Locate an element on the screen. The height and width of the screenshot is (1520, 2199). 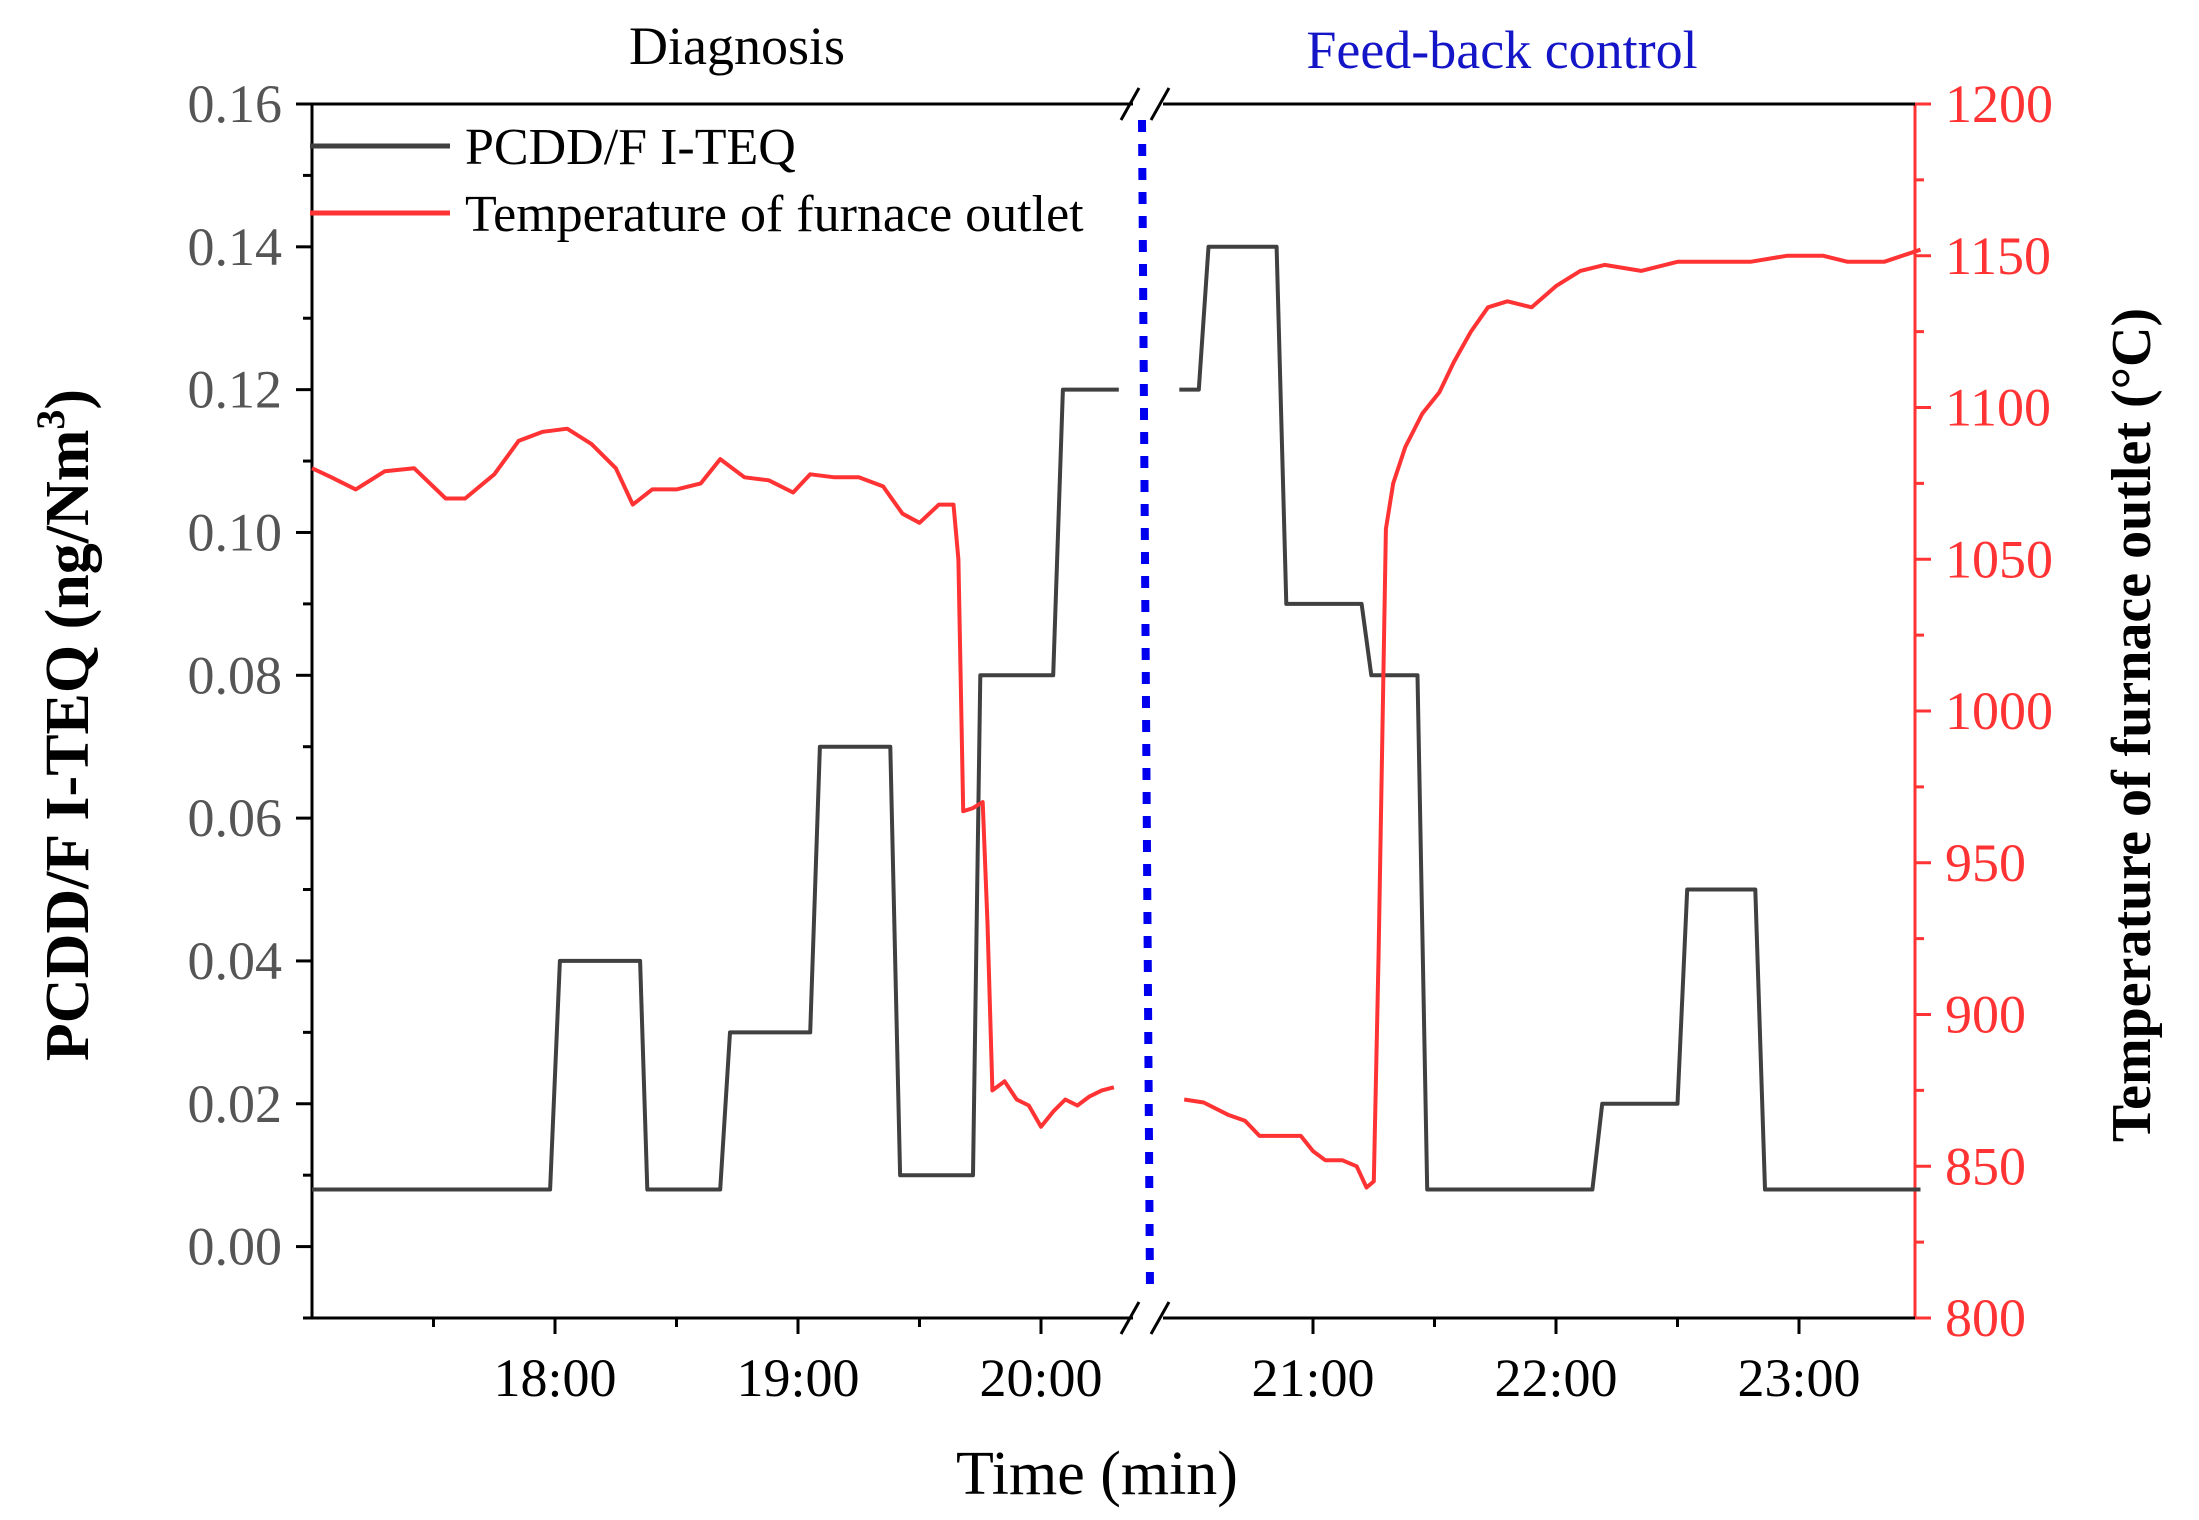
y-right-tick-label: 1100 is located at coordinates (1998, 408).